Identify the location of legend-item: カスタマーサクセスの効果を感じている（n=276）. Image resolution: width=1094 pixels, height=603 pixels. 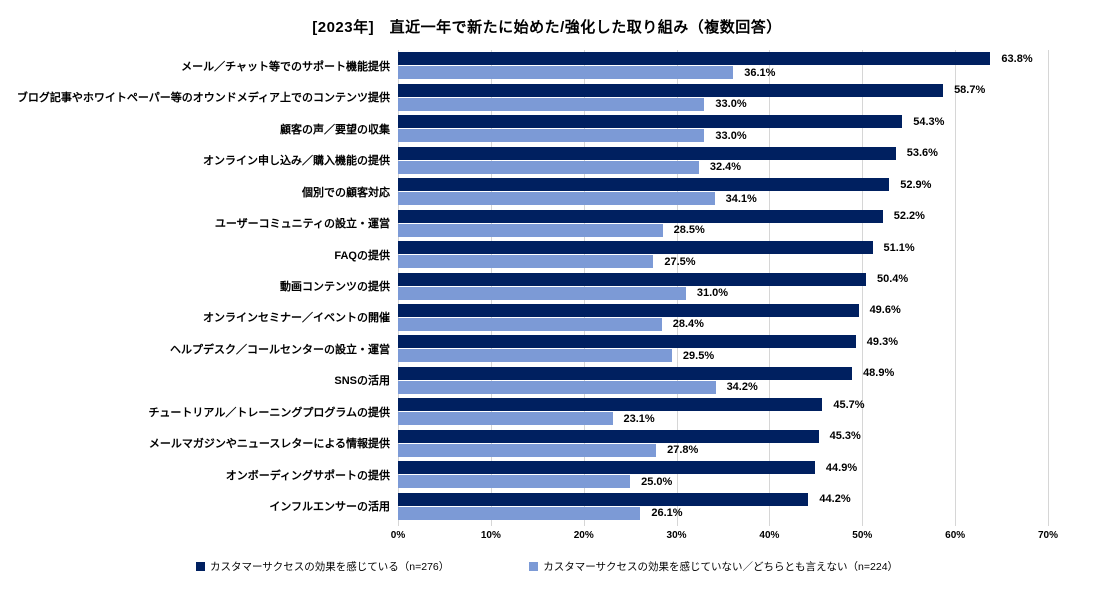
(322, 566).